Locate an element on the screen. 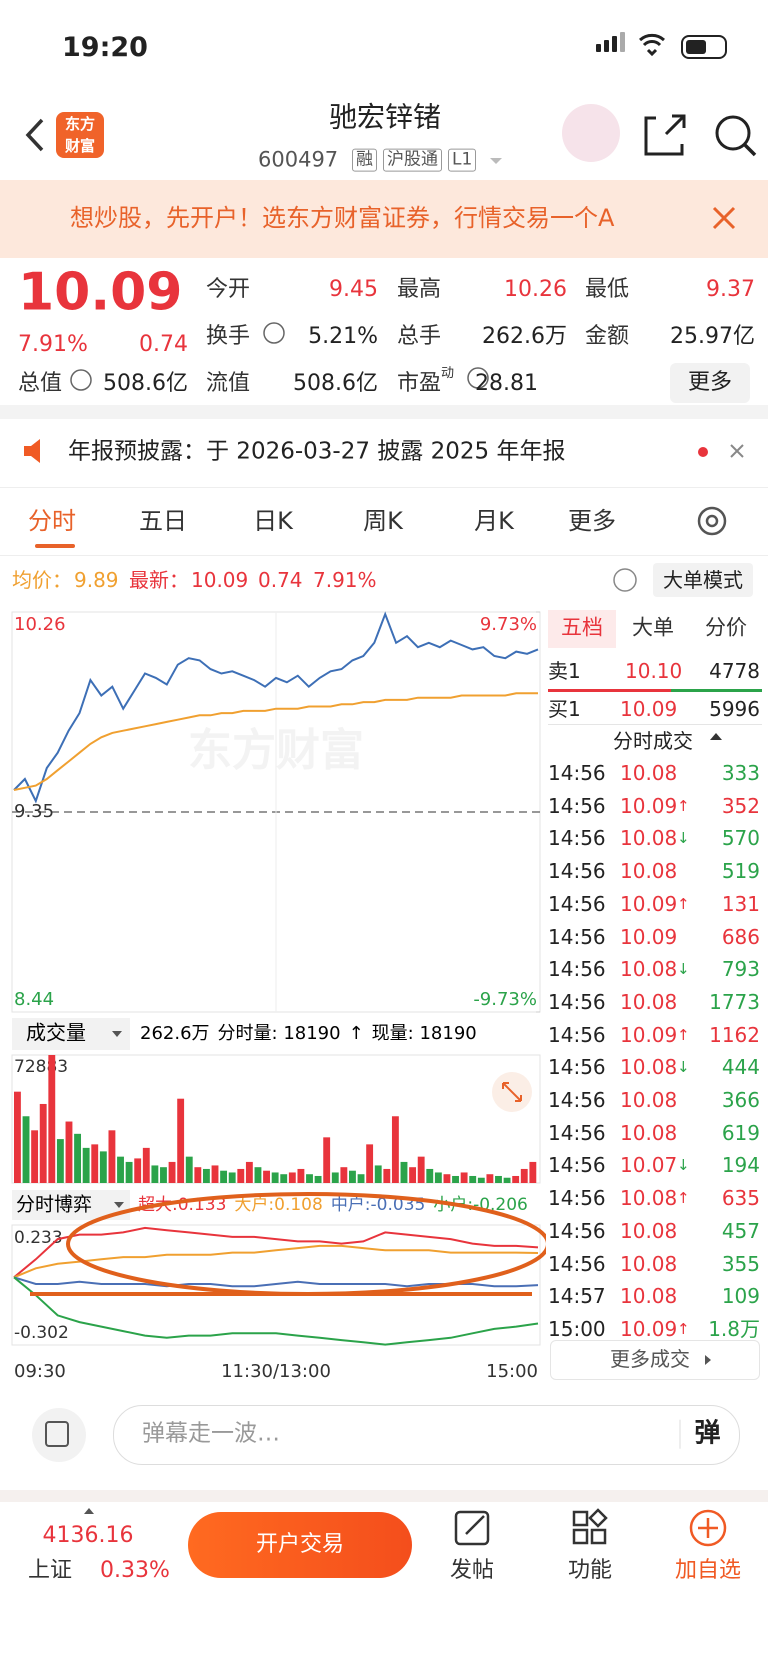 The image size is (768, 1664). book-tab: 五档 is located at coordinates (582, 627).